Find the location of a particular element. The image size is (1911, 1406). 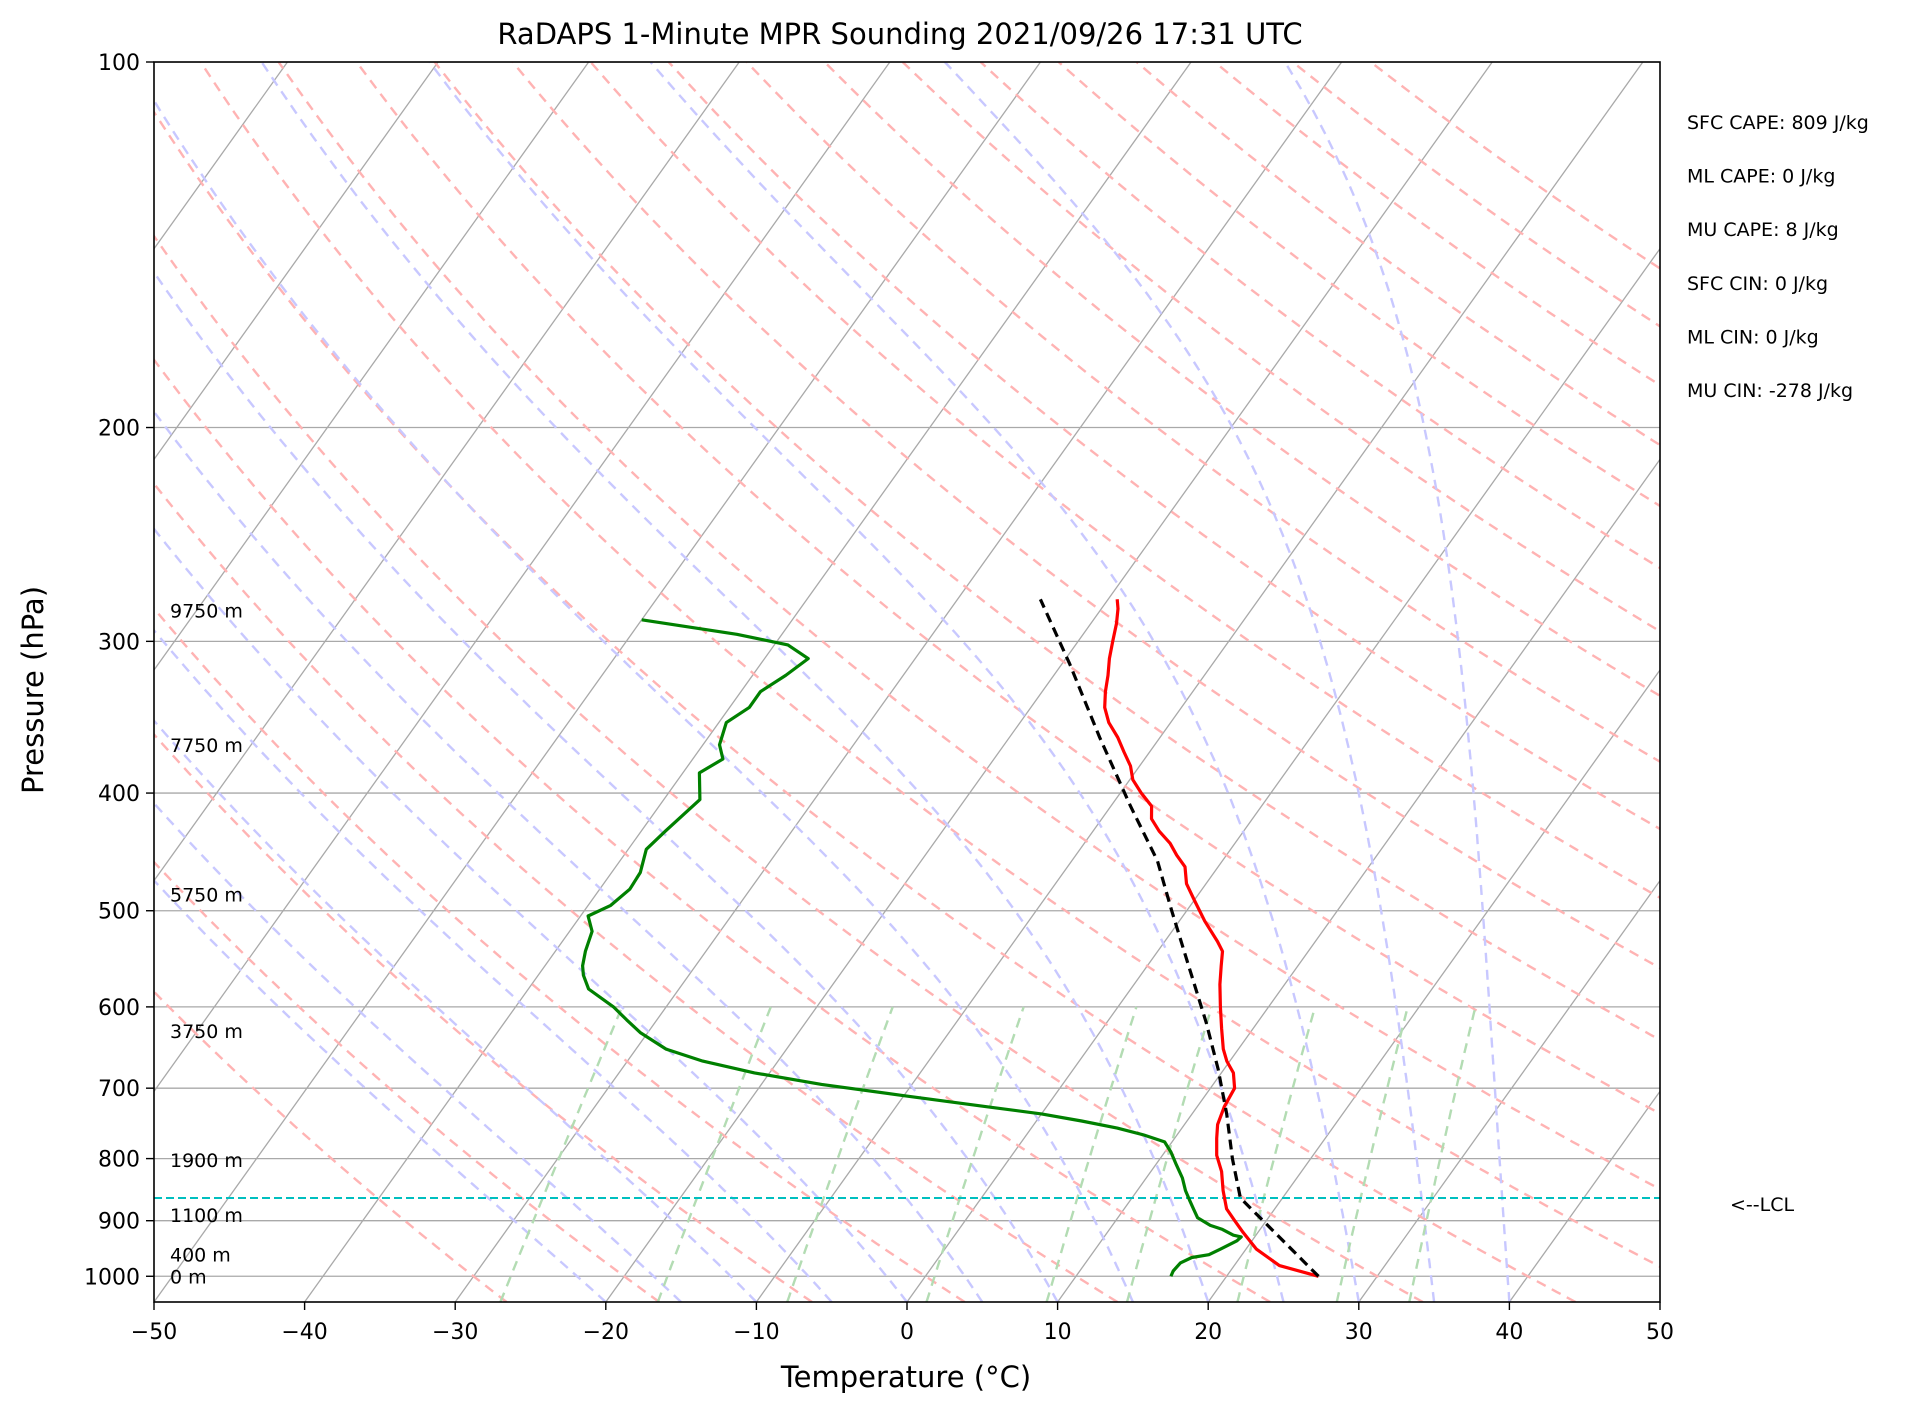

parcel-line is located at coordinates (1179, 938).